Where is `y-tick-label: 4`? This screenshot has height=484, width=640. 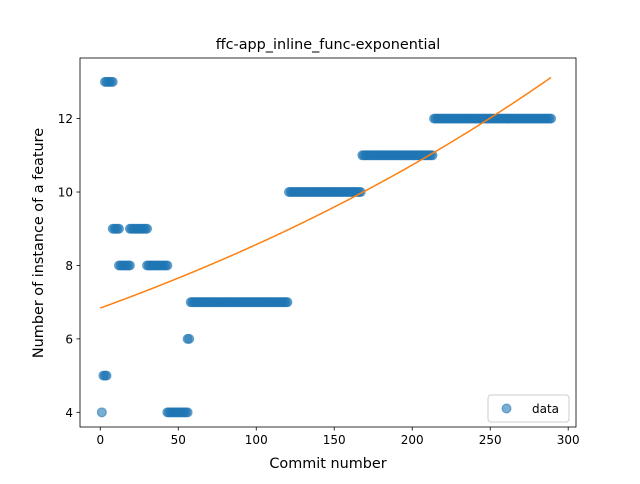
y-tick-label: 4 is located at coordinates (69, 413).